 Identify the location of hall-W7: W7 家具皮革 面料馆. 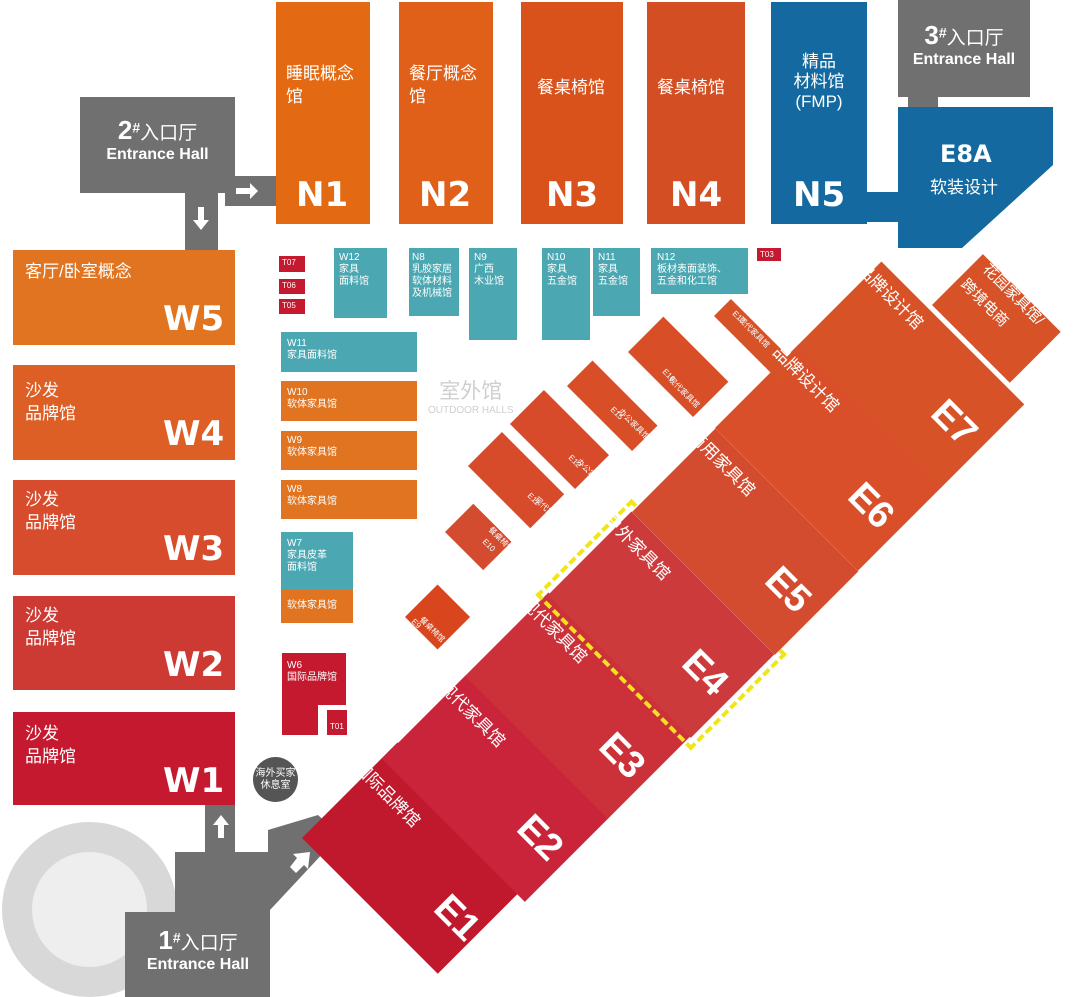
(317, 561).